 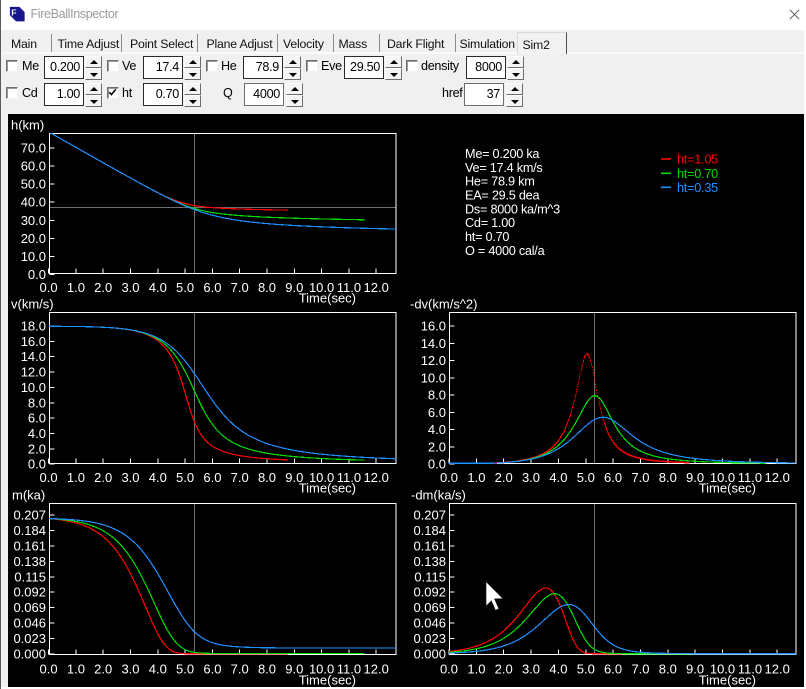 I want to click on svg-text: 0.046, so click(x=29, y=623).